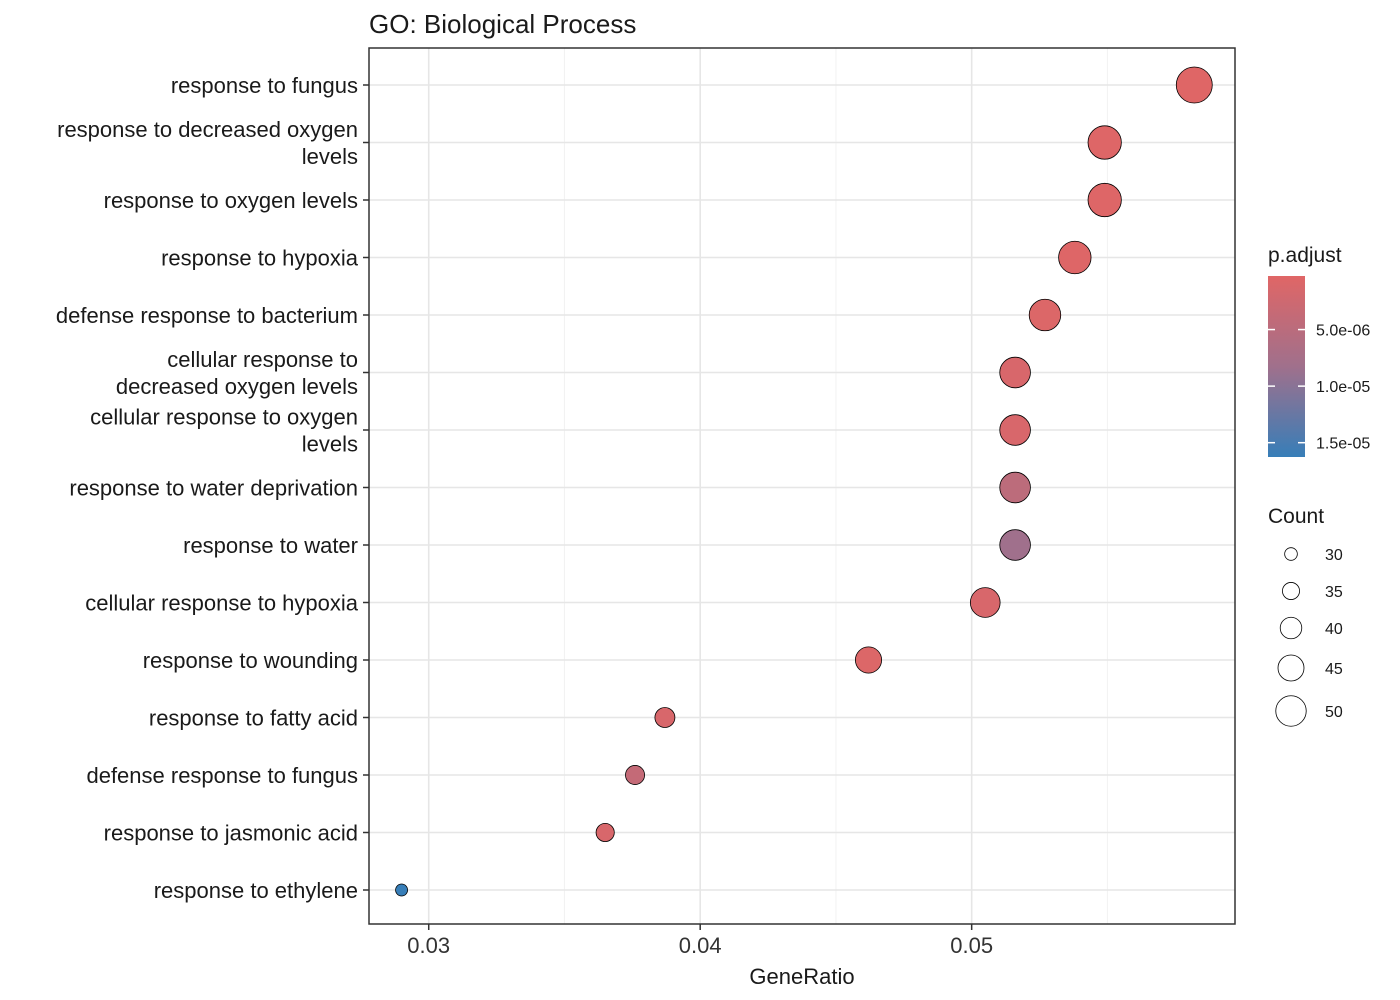  Describe the element at coordinates (231, 200) in the screenshot. I see `y-tick-label: response to oxygen levels` at that location.